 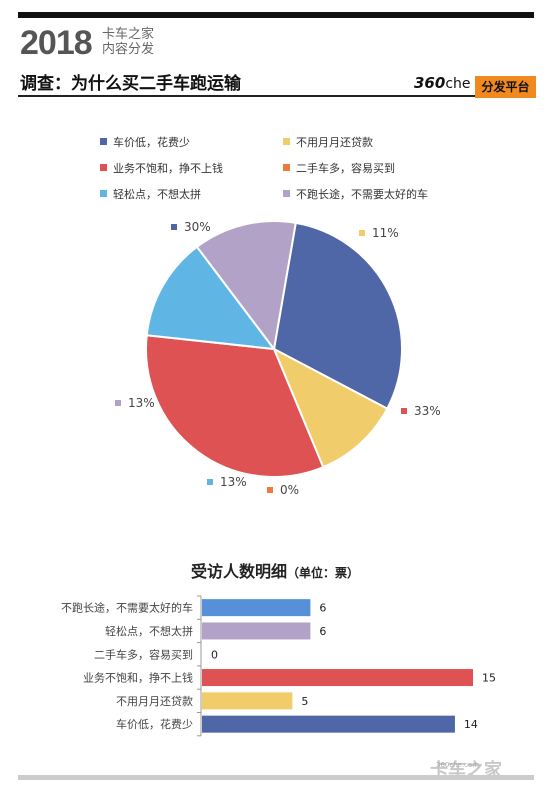 I want to click on bar-category-label: 不用月月还贷款, so click(x=154, y=701).